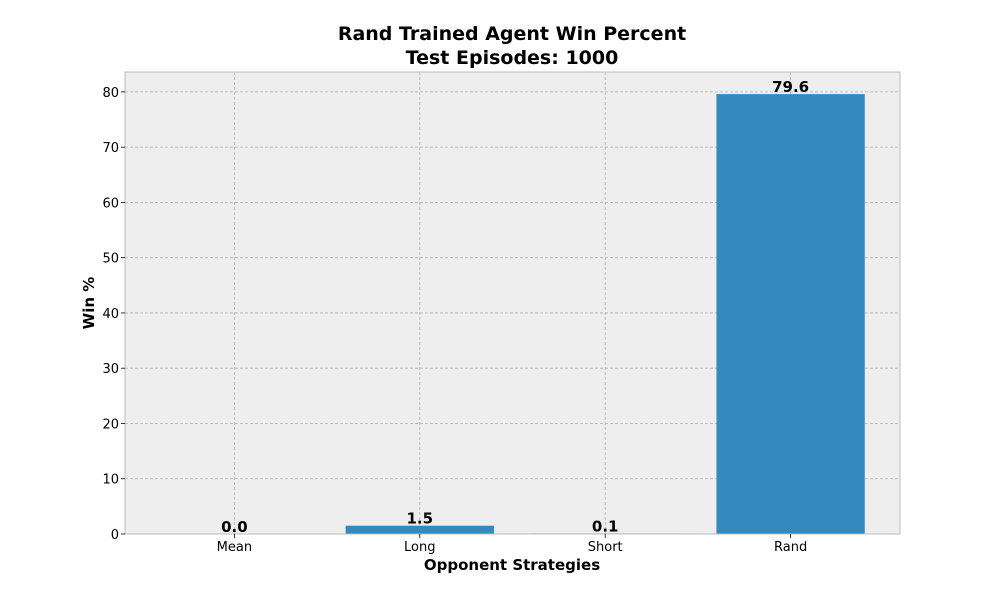  What do you see at coordinates (512, 58) in the screenshot?
I see `chart-subtitle: Test Episodes: 1000` at bounding box center [512, 58].